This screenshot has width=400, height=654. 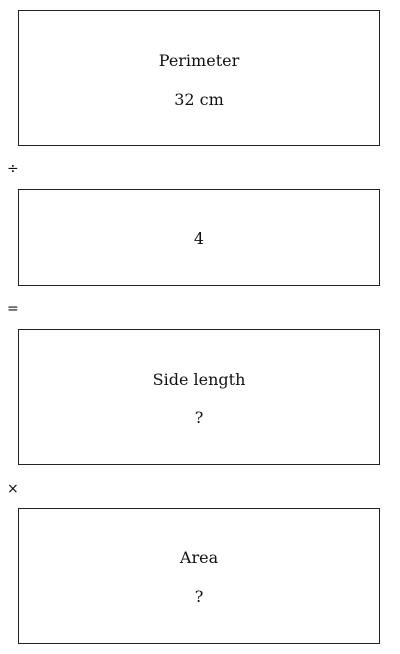 I want to click on divisor-box: 4, so click(x=199, y=237).